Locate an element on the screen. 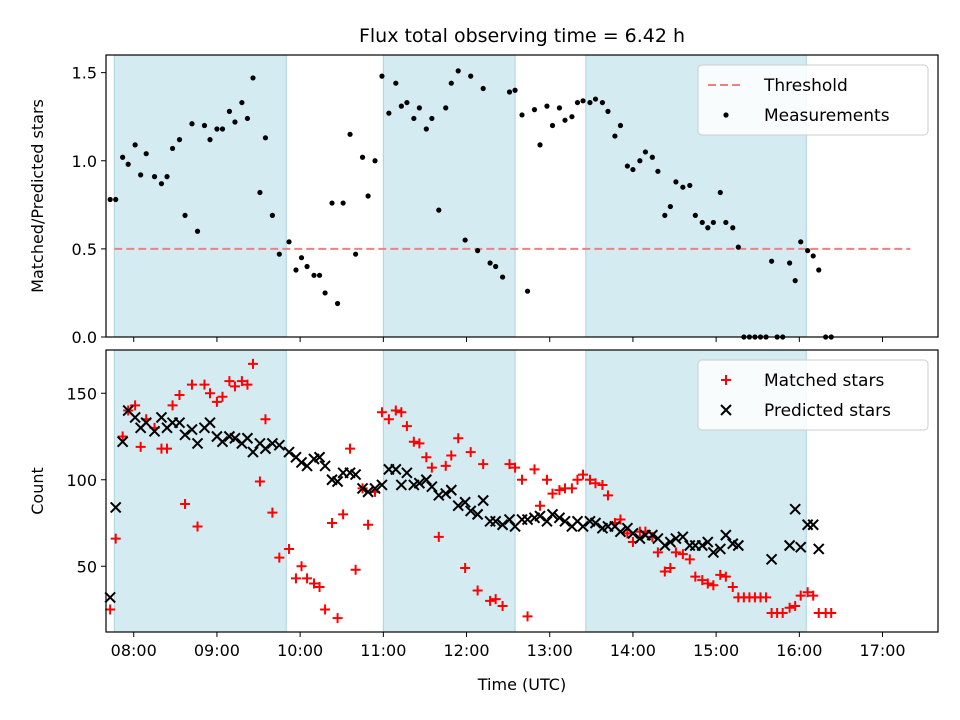 This screenshot has height=720, width=960. legend-box is located at coordinates (813, 395).